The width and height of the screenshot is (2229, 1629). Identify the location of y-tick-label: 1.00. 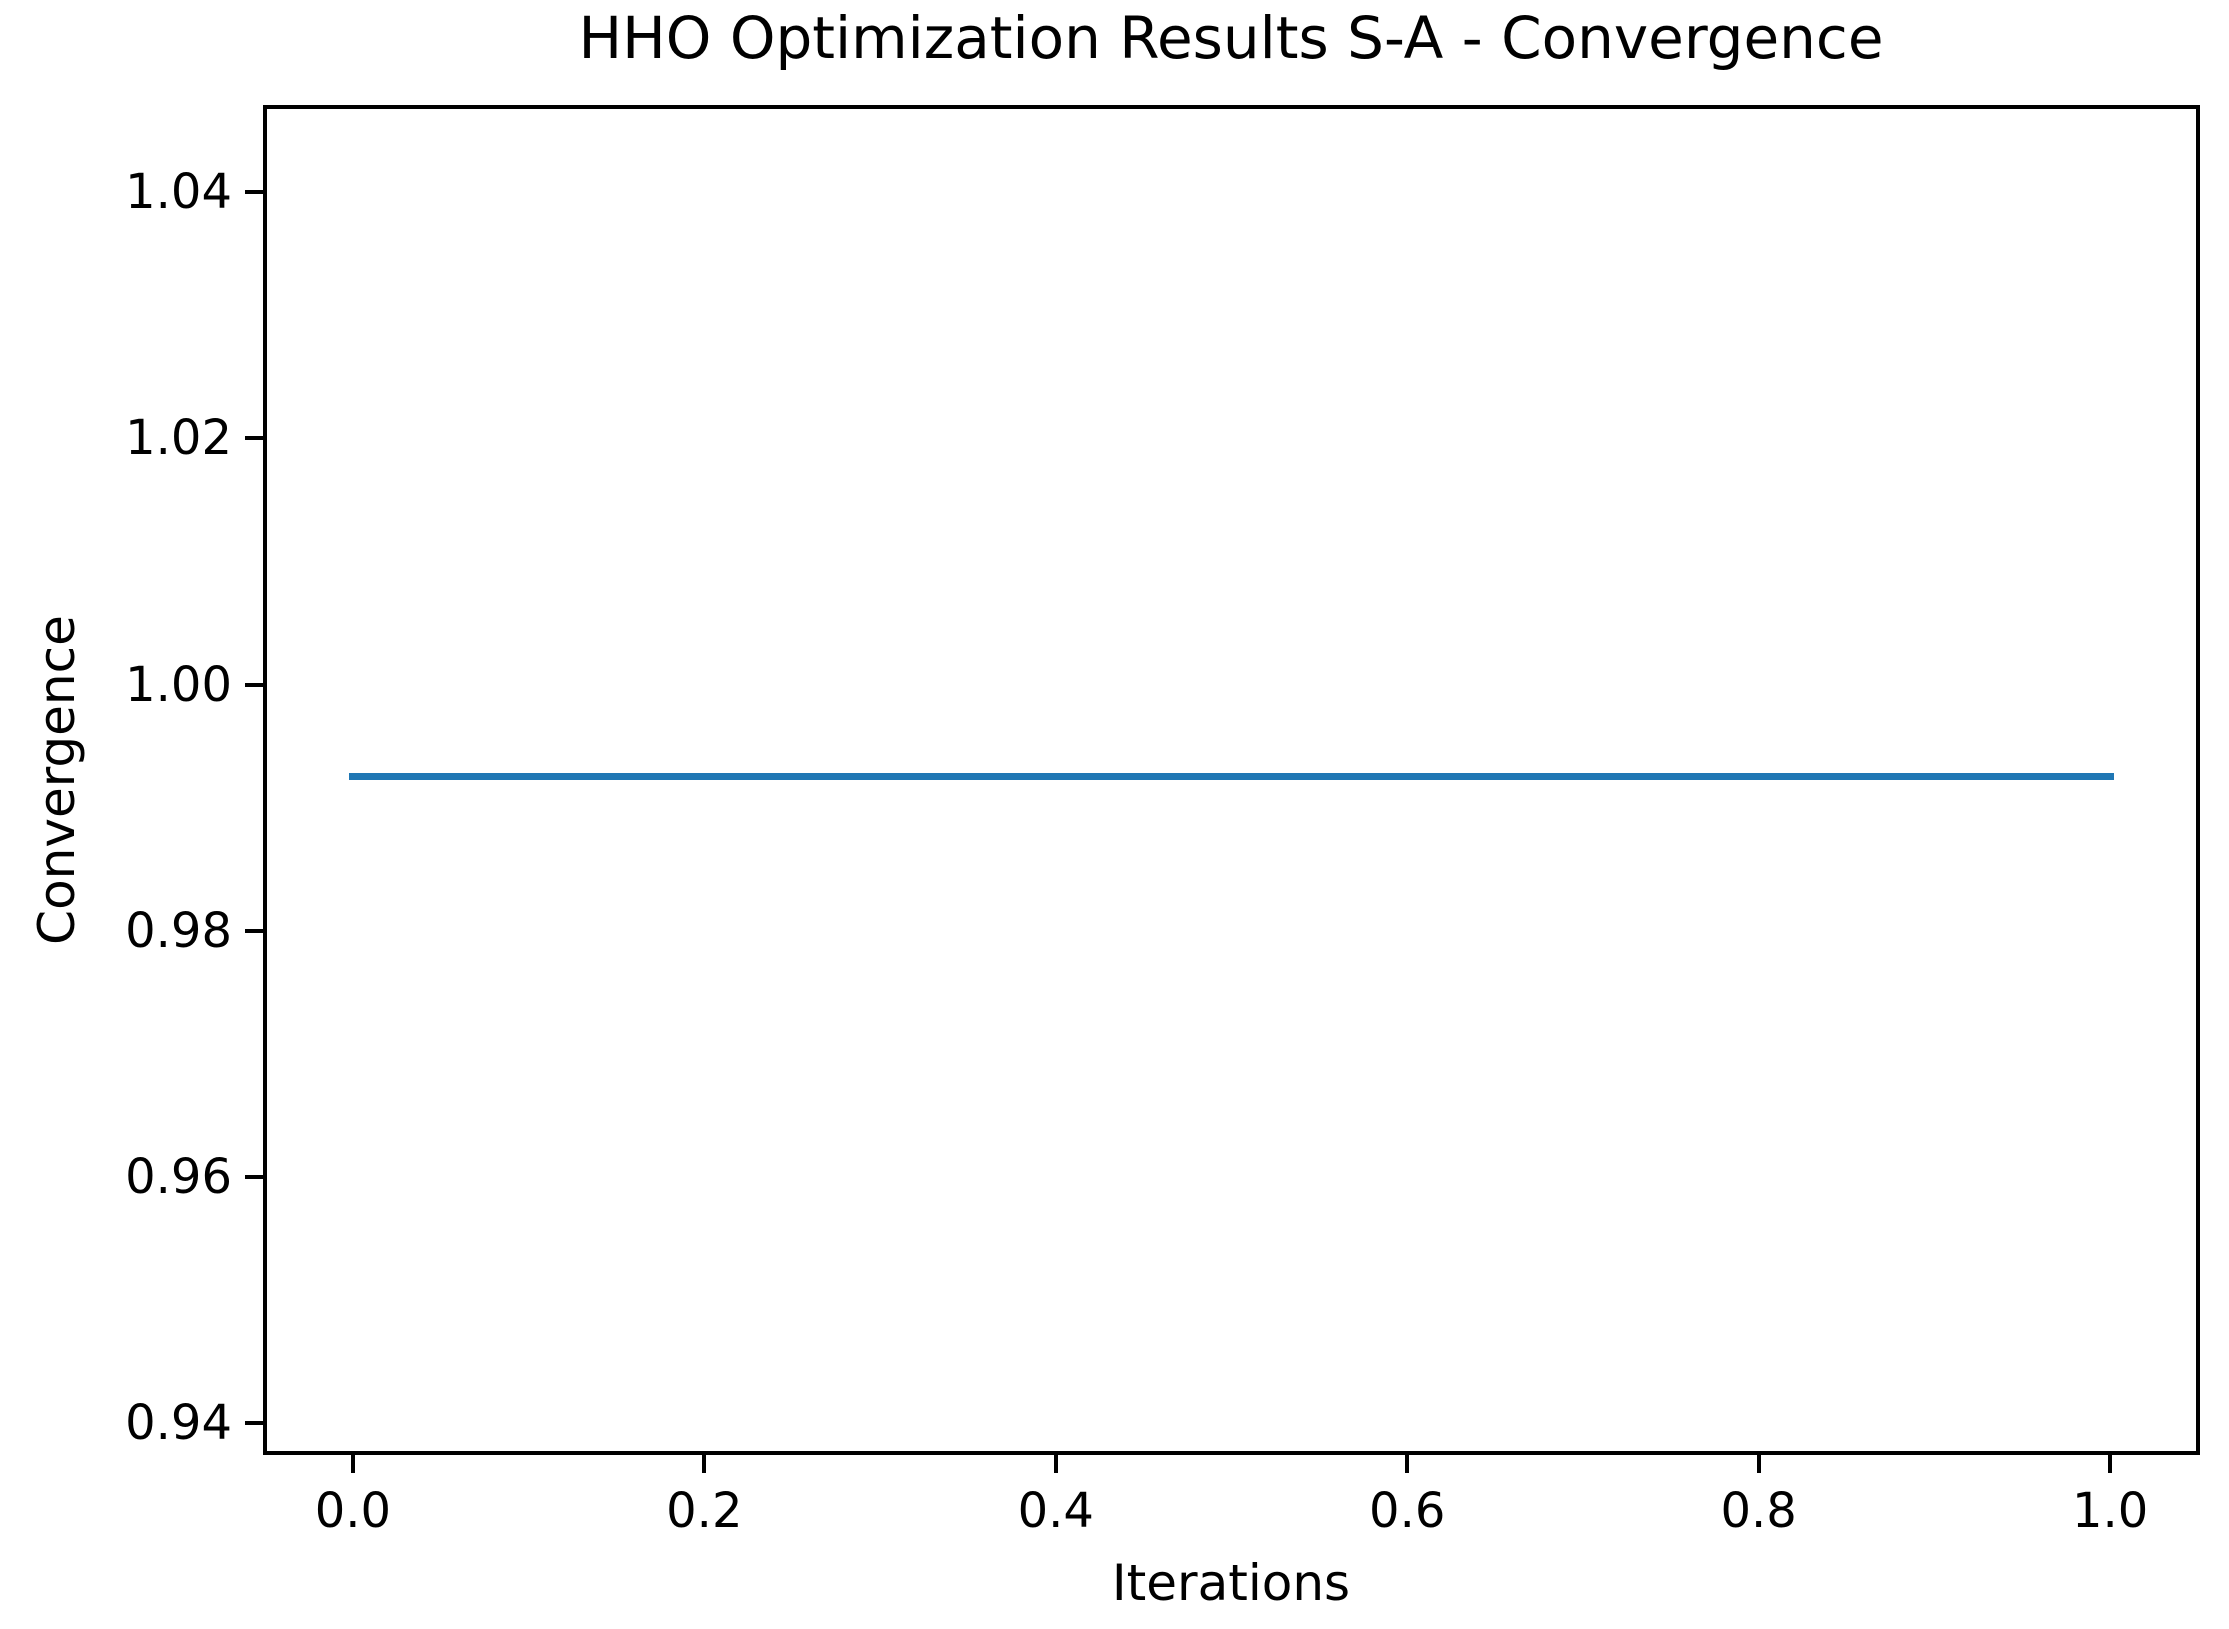
(178, 684).